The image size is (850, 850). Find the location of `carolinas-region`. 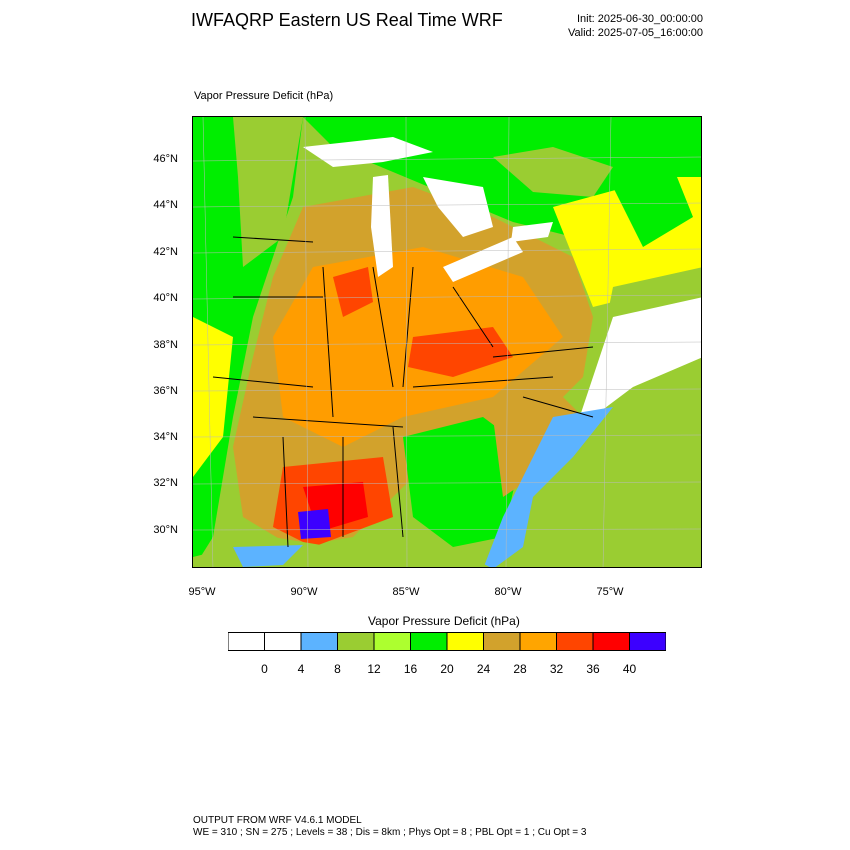

carolinas-region is located at coordinates (538, 442).